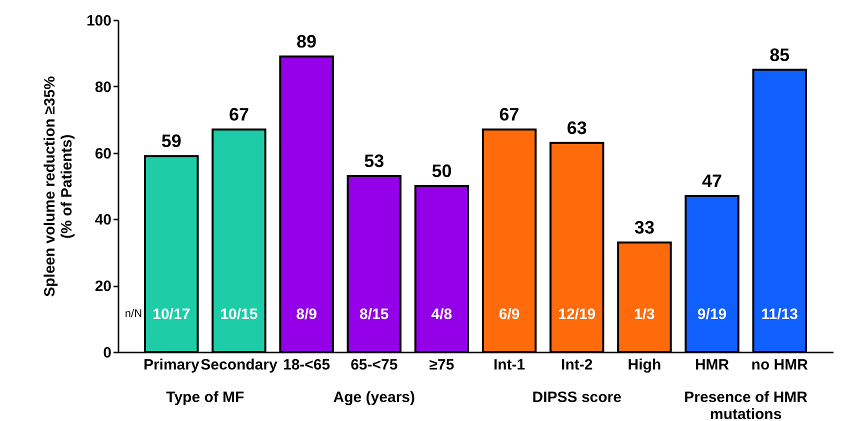 The image size is (848, 421). I want to click on x-tick-label: High, so click(645, 365).